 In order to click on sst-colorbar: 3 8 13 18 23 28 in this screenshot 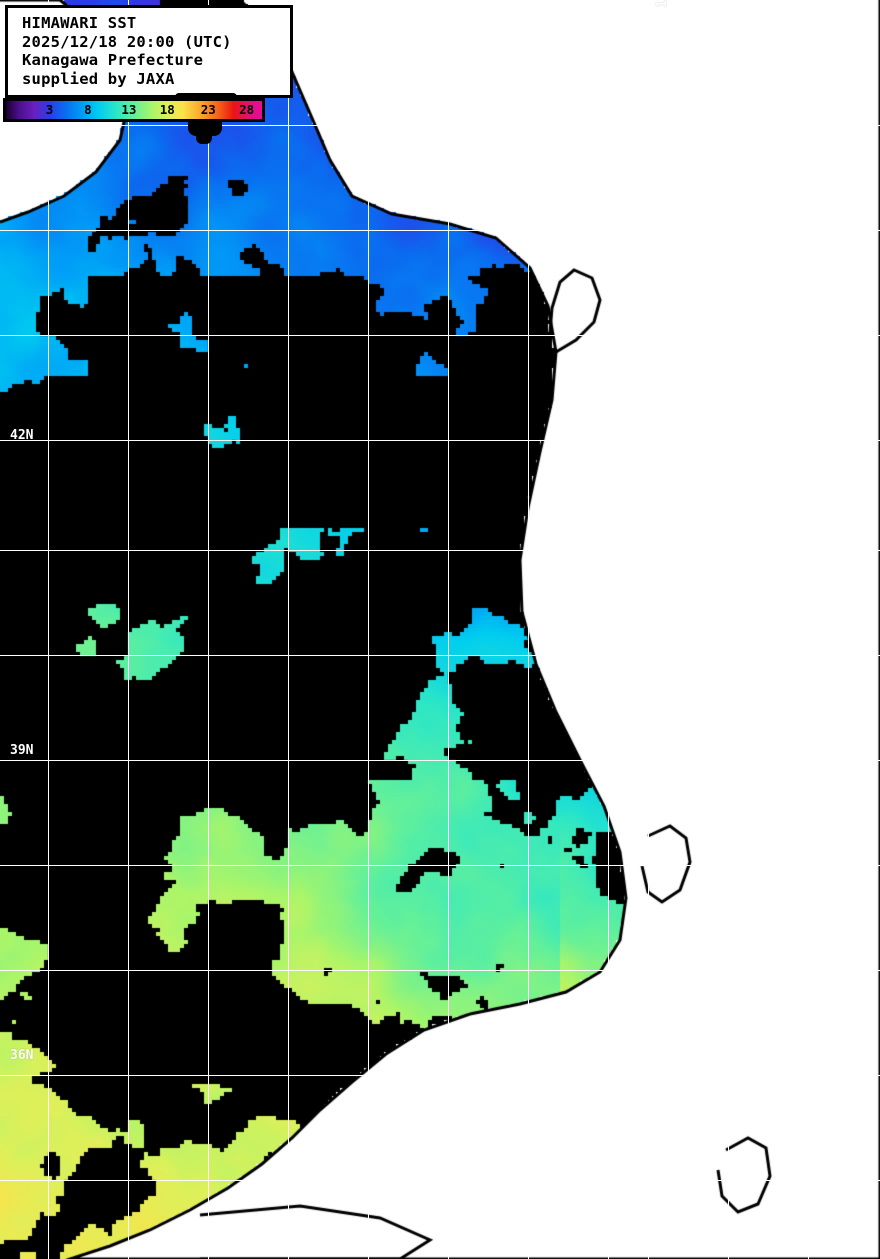, I will do `click(134, 110)`.